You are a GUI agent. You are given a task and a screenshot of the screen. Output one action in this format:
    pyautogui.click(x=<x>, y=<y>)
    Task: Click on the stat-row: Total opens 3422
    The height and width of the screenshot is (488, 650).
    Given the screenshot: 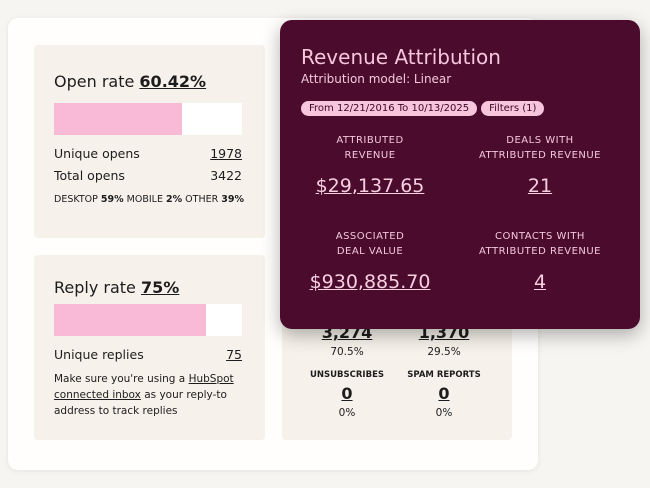 What is the action you would take?
    pyautogui.click(x=148, y=175)
    